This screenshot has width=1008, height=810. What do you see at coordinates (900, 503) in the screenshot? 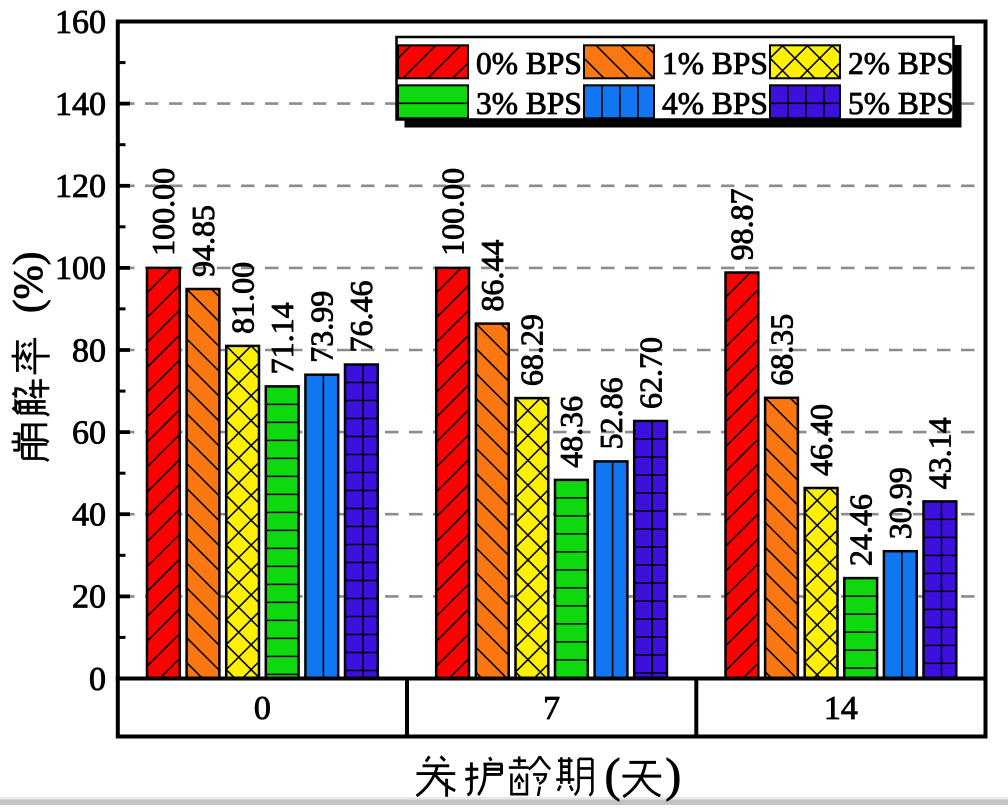
I see `svg-text: 30.99` at bounding box center [900, 503].